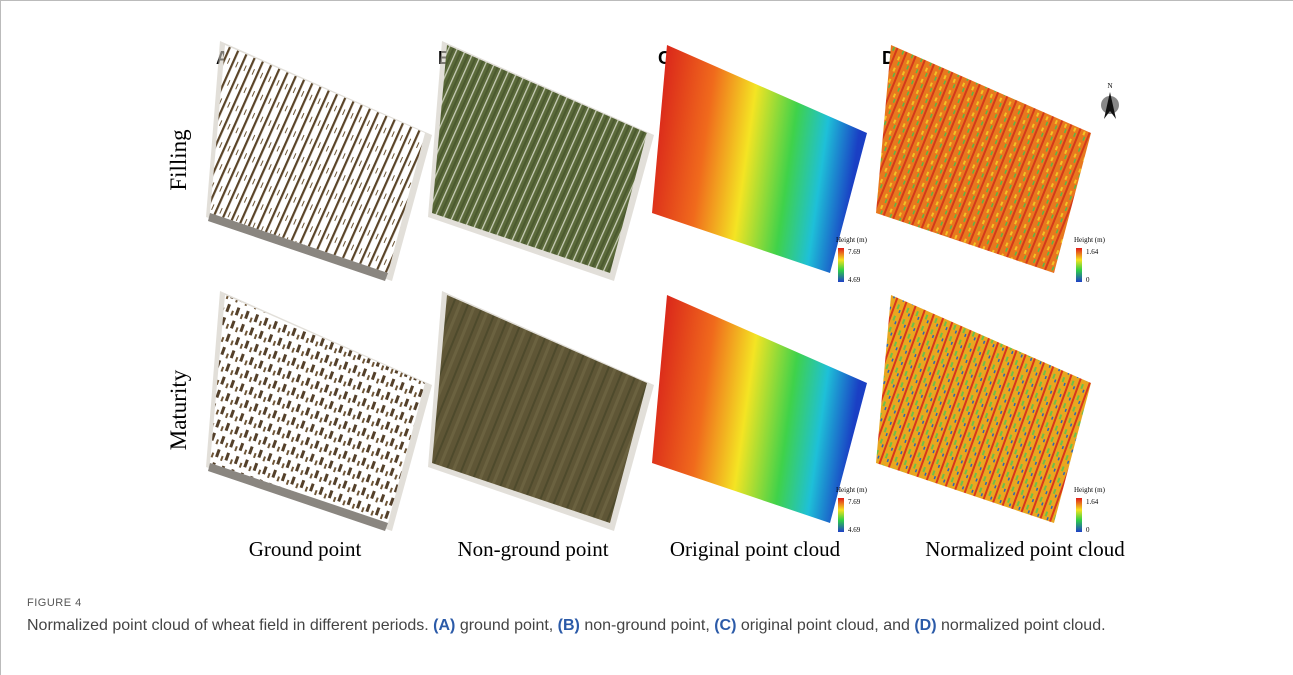 The height and width of the screenshot is (675, 1293). What do you see at coordinates (1110, 105) in the screenshot?
I see `north-pointer` at bounding box center [1110, 105].